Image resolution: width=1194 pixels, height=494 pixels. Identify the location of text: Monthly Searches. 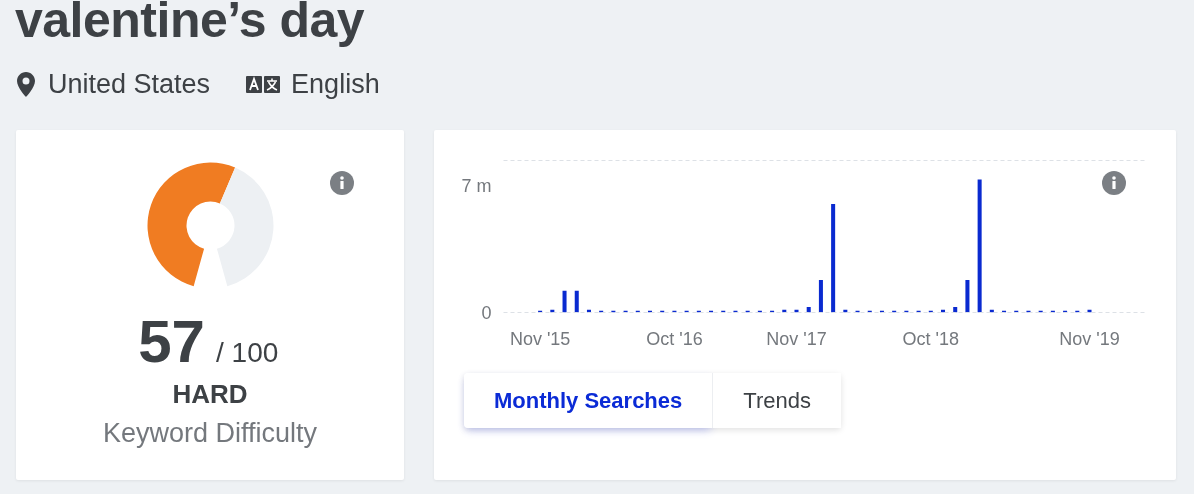
(588, 400).